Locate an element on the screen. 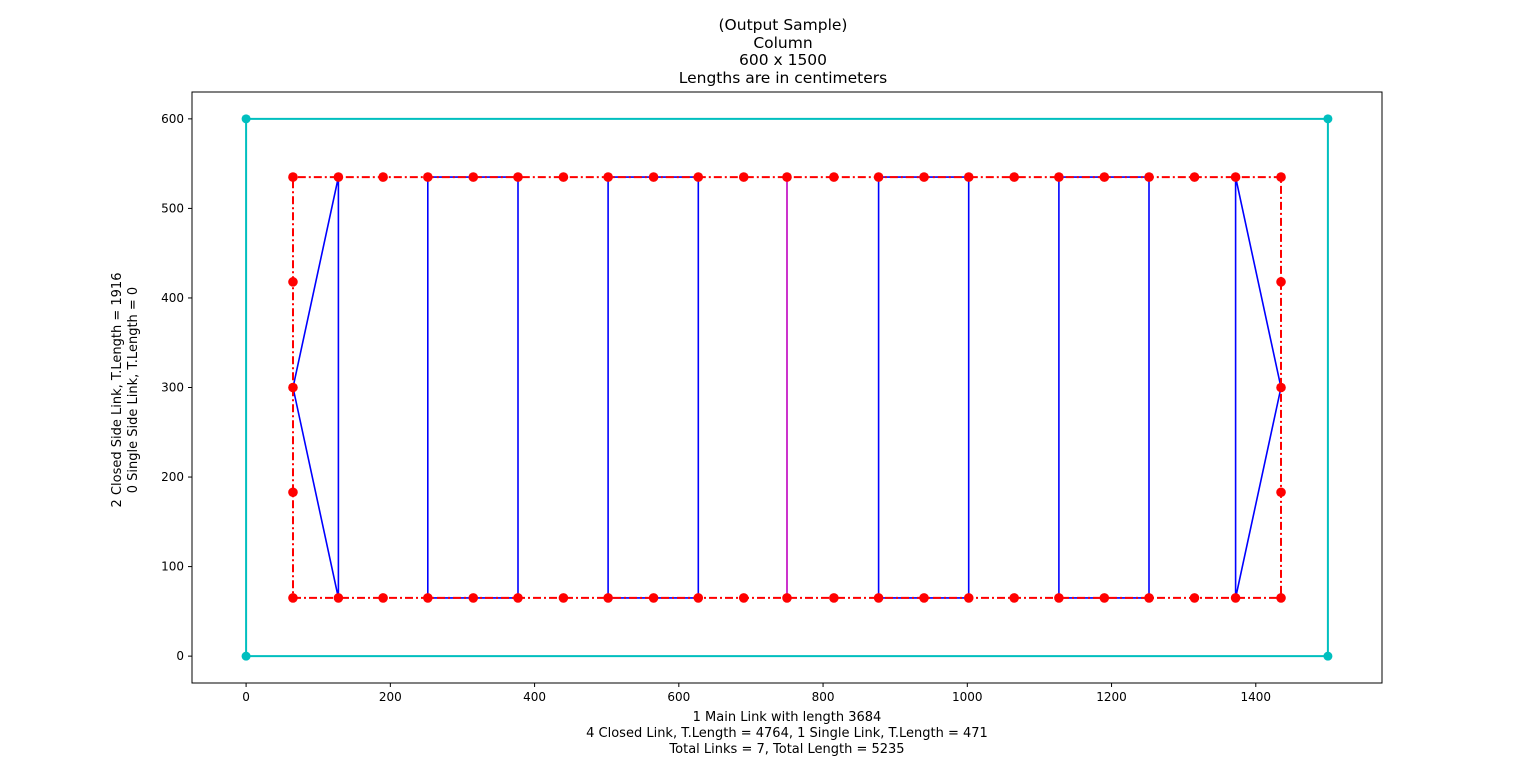 This screenshot has width=1536, height=767. y-tick-label: 100 is located at coordinates (172, 567).